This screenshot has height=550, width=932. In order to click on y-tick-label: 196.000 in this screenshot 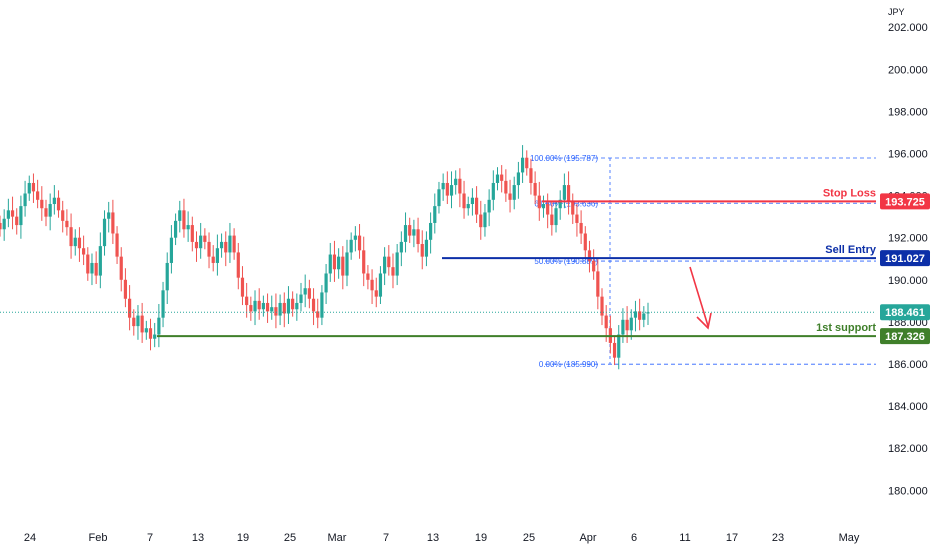, I will do `click(908, 155)`.